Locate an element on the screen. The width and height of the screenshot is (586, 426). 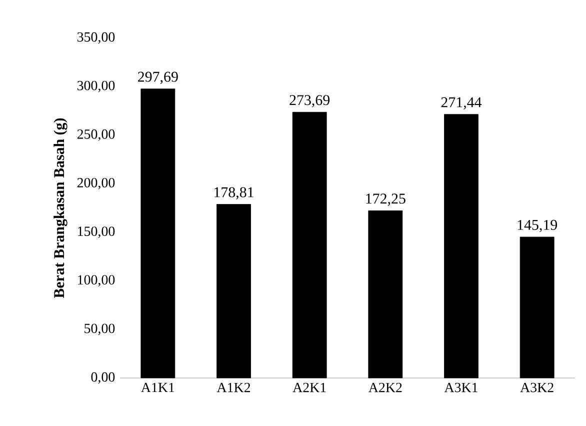
y-tick-label: 200,00 is located at coordinates (96, 184).